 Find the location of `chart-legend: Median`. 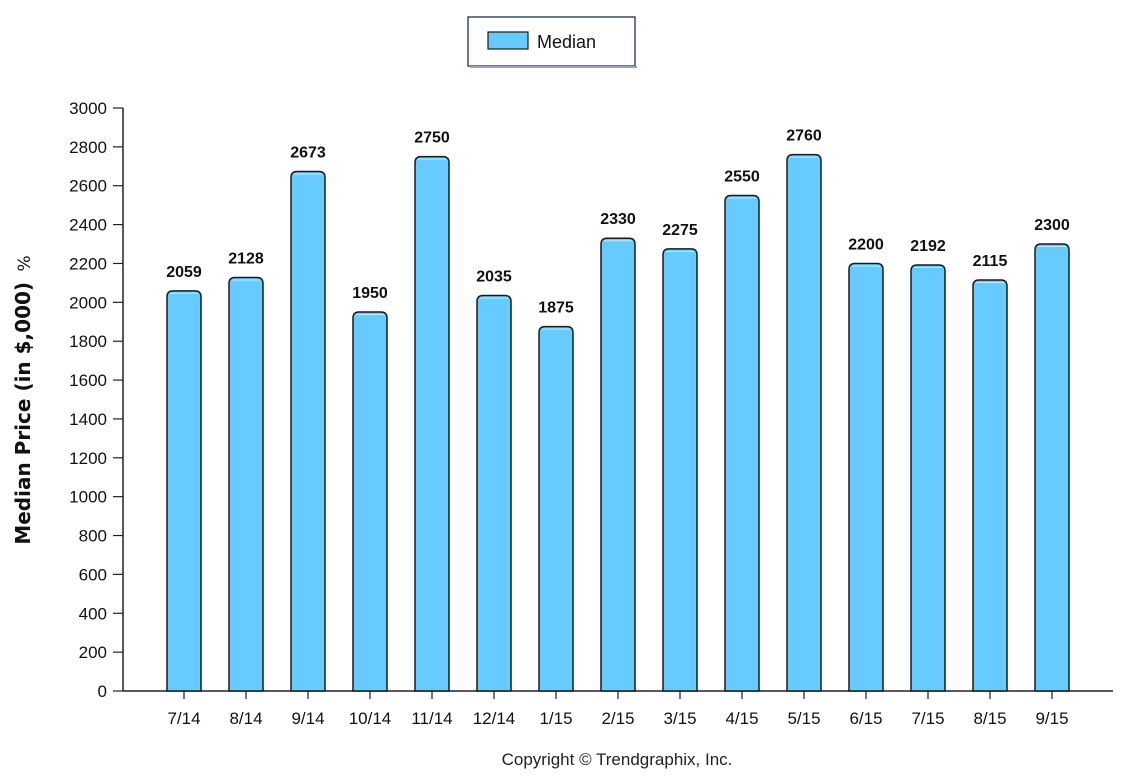

chart-legend: Median is located at coordinates (552, 42).